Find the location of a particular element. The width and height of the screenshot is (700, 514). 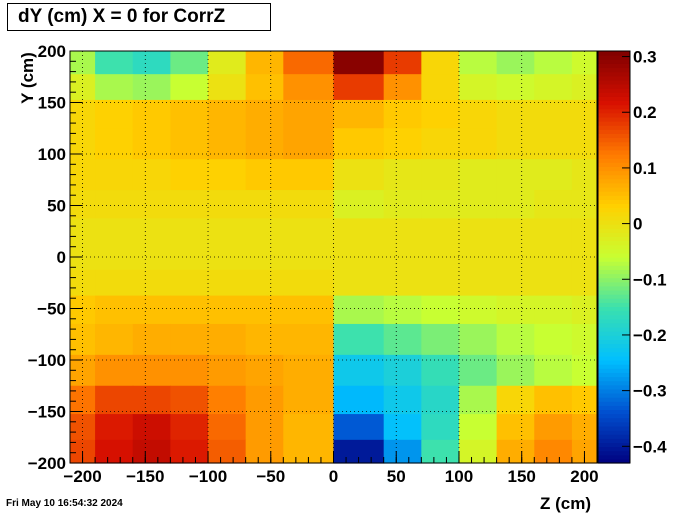

x-tick-label: −200 is located at coordinates (82, 476).